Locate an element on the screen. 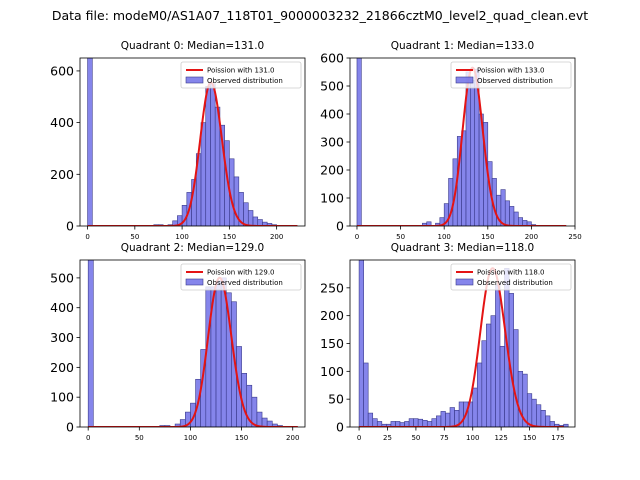 The width and height of the screenshot is (640, 480). chart-title: Quadrant 1: Median=133.0 is located at coordinates (462, 46).